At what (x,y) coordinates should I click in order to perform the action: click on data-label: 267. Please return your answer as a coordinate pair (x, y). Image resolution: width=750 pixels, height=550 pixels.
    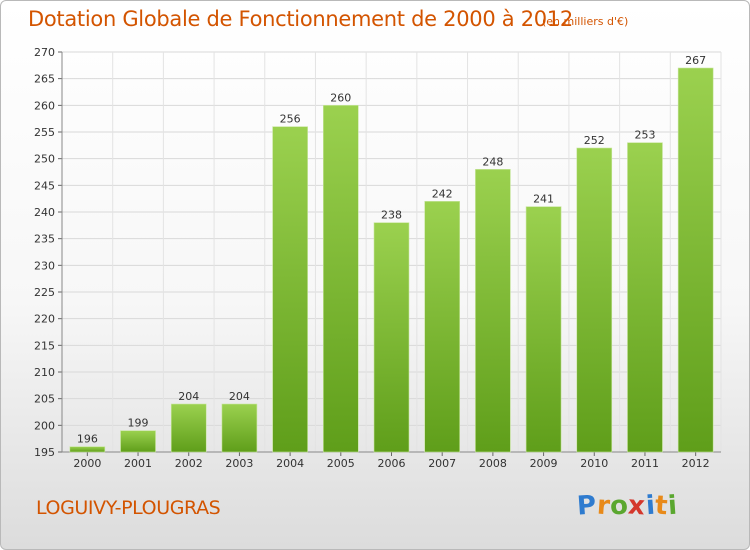
    Looking at the image, I should click on (695, 60).